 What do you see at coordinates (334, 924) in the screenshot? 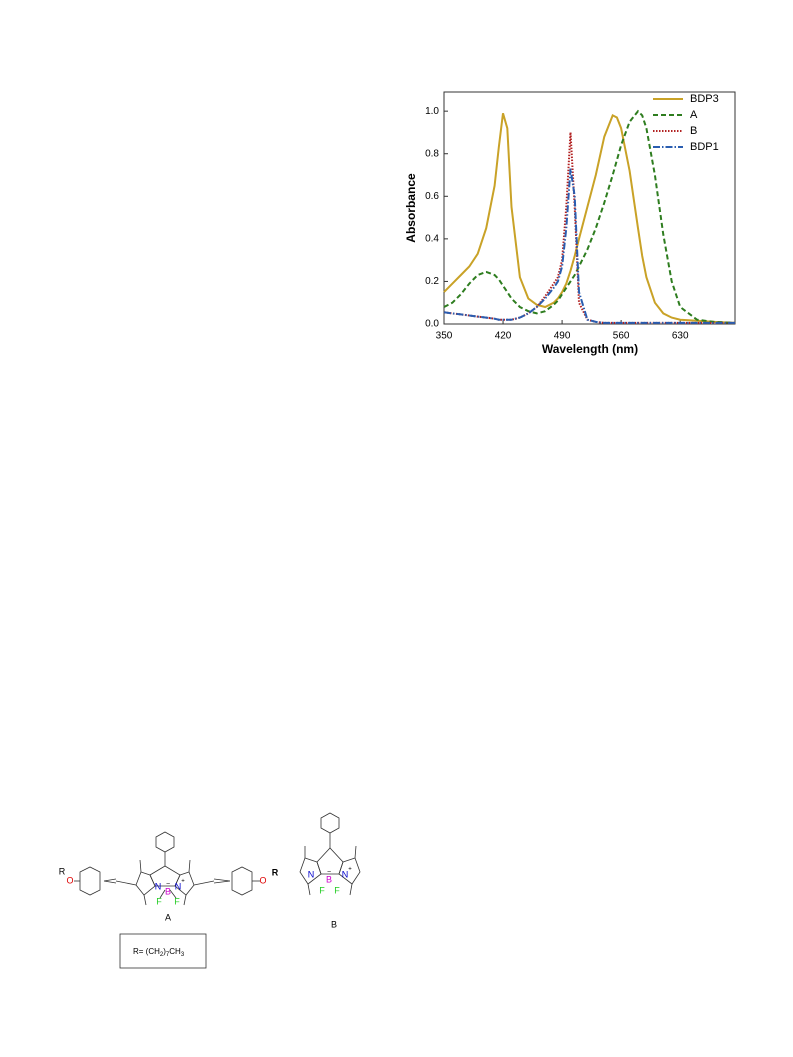
I see `structure-label: B` at bounding box center [334, 924].